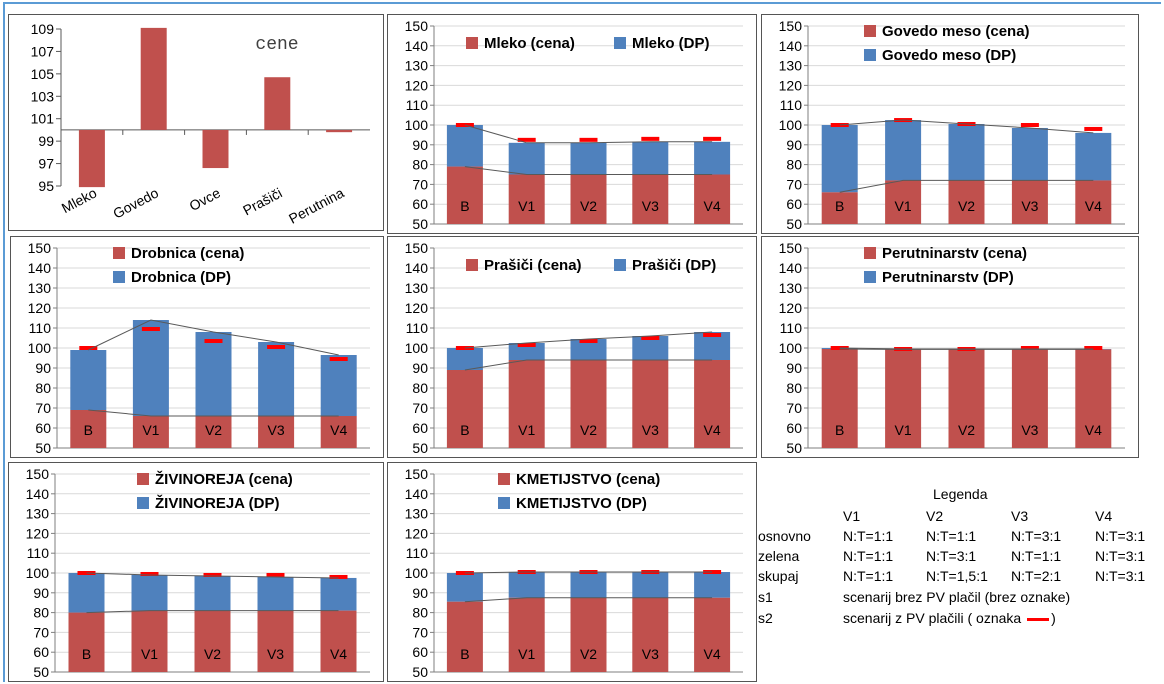 This screenshot has width=1164, height=684. What do you see at coordinates (791, 268) in the screenshot?
I see `y-tick-label: 140` at bounding box center [791, 268].